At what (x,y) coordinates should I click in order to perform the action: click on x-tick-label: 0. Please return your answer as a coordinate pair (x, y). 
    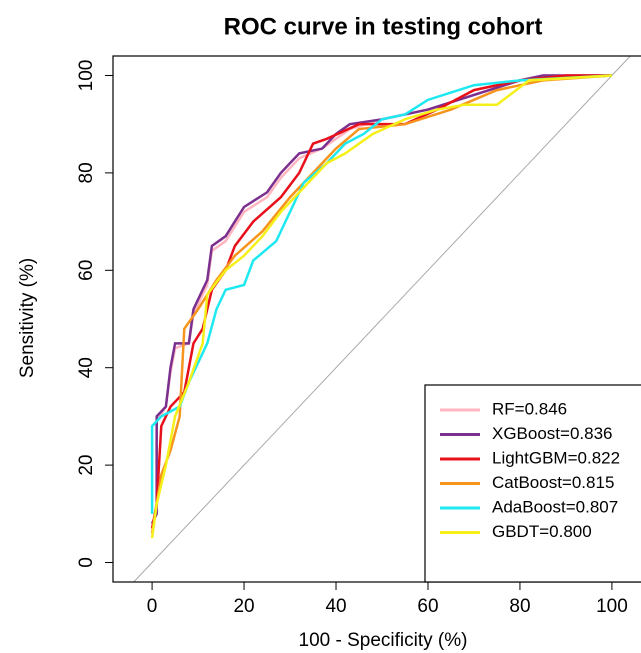
    Looking at the image, I should click on (152, 606).